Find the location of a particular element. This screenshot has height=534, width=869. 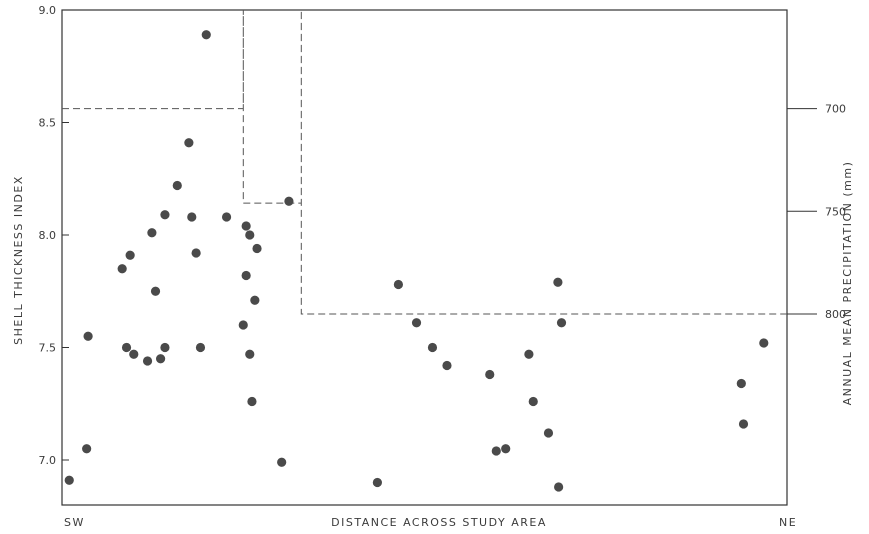

y-axis-ticks: 7.0 7.5 8.0 8.5 9.0 is located at coordinates (54, 235).